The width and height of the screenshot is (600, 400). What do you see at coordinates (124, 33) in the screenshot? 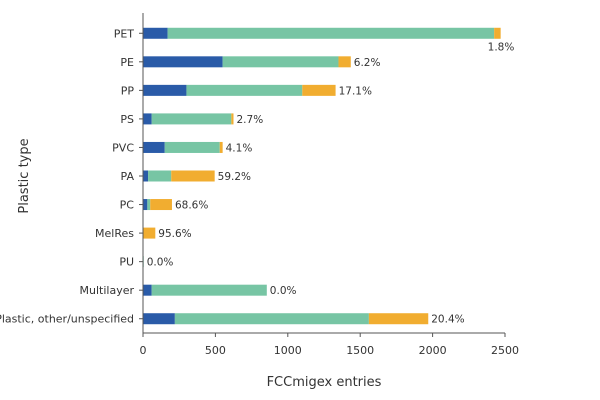
I see `category-label-pet: PET` at bounding box center [124, 33].